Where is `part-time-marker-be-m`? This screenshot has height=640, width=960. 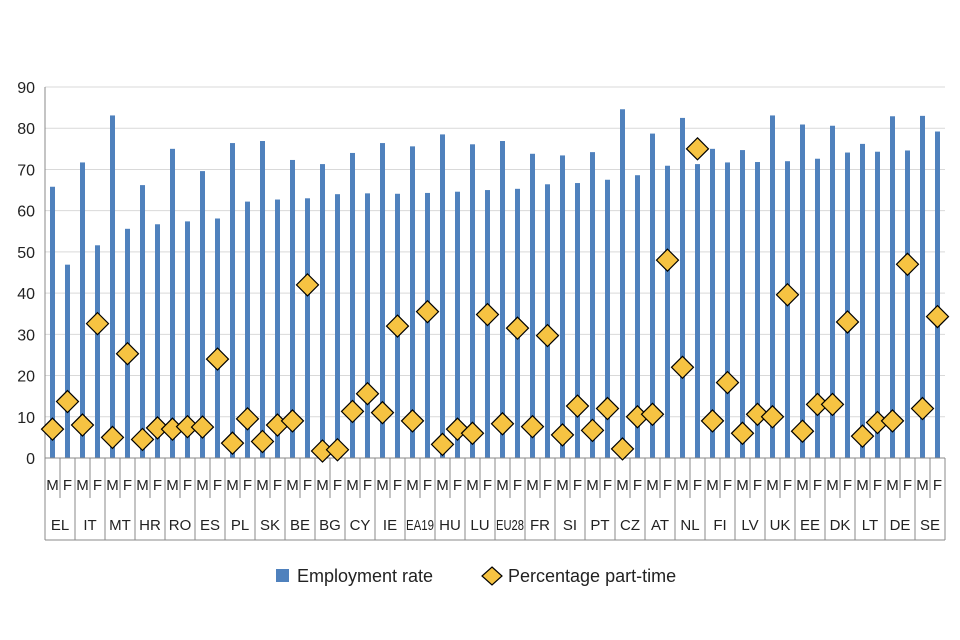
part-time-marker-be-m is located at coordinates (292, 421).